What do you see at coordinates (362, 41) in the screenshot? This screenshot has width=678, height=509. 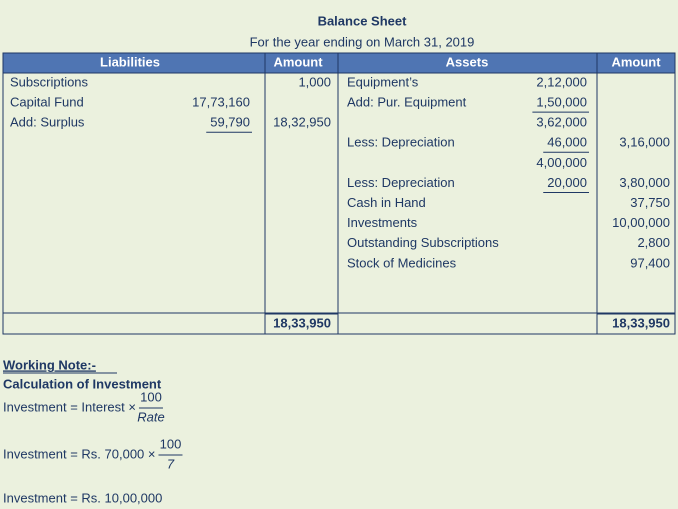 I see `subtitle: For the year ending on March 31, 2019` at bounding box center [362, 41].